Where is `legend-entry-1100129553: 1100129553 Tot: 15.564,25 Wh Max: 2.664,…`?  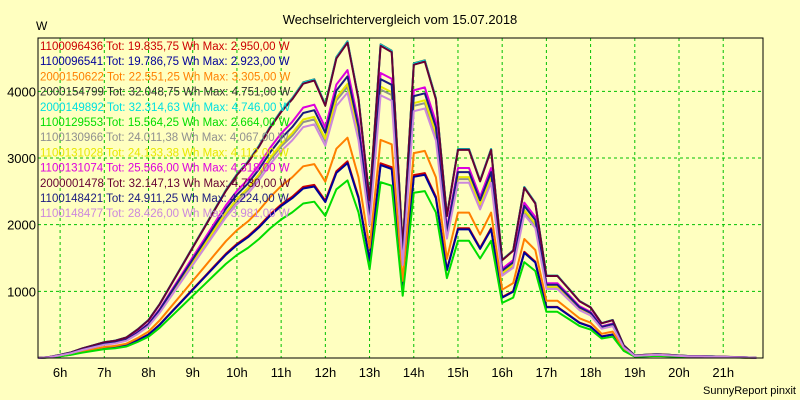
legend-entry-1100129553: 1100129553 Tot: 15.564,25 Wh Max: 2.664,… is located at coordinates (165, 123).